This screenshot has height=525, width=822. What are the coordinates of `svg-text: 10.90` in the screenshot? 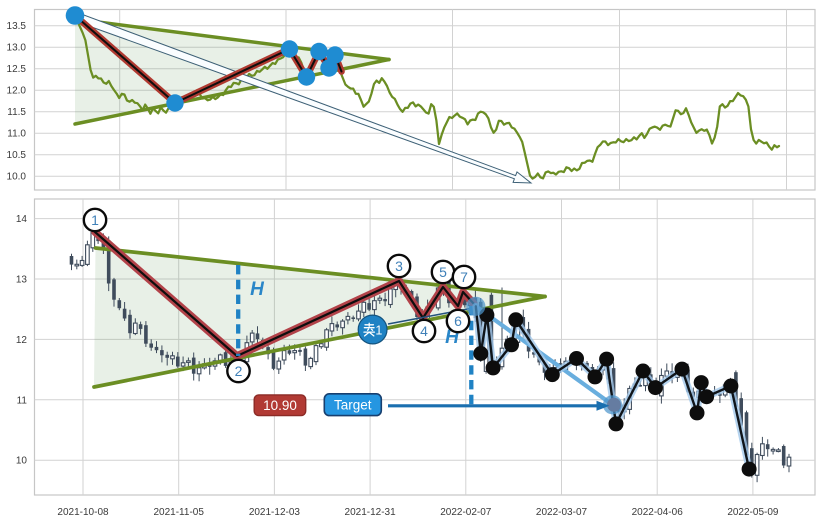 It's located at (280, 405).